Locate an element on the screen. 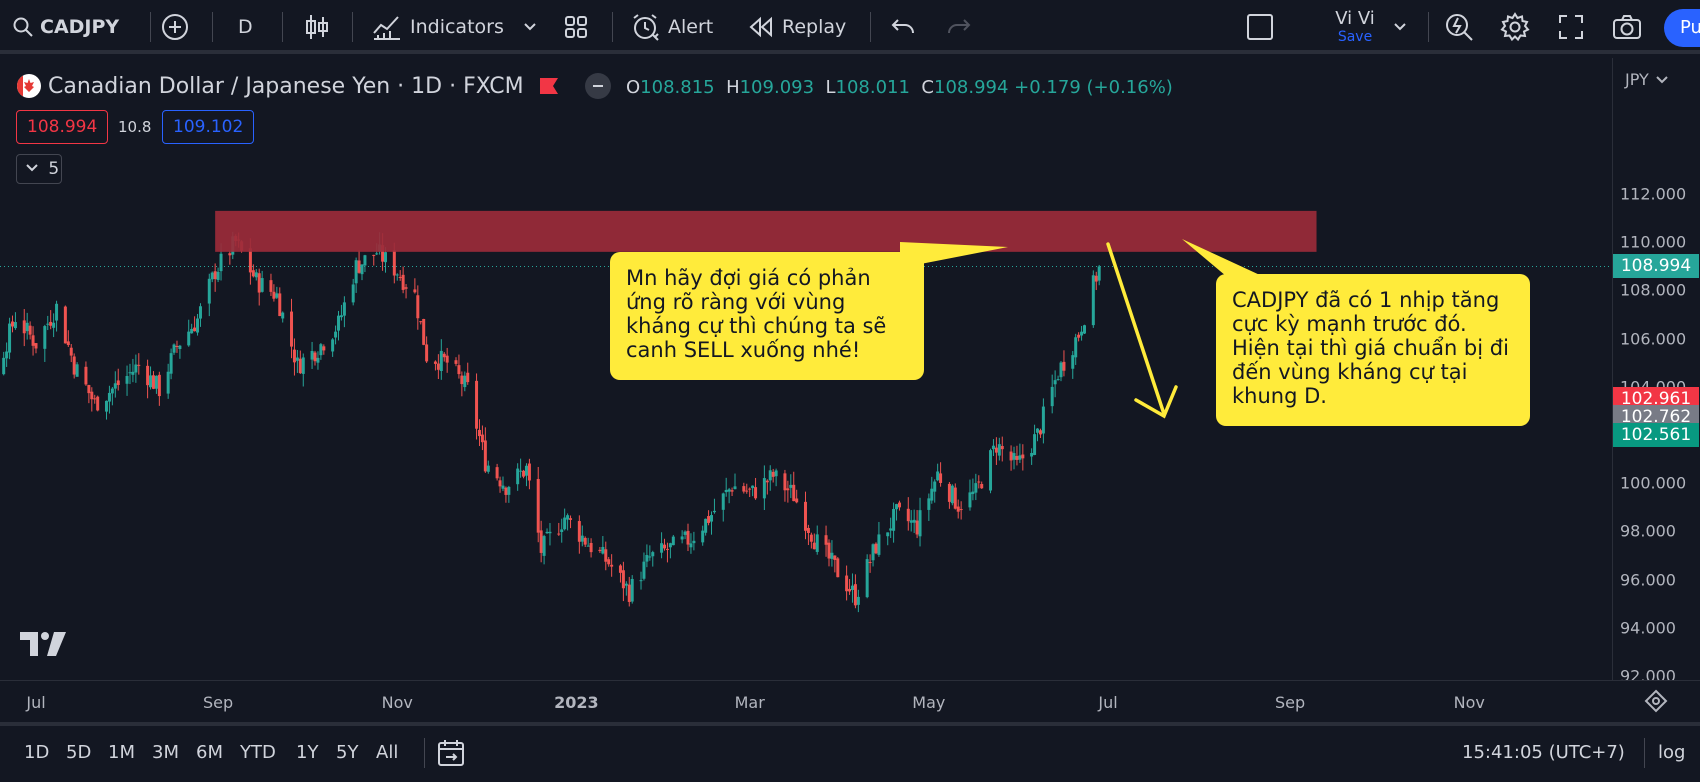  chart-type-button is located at coordinates (317, 27).